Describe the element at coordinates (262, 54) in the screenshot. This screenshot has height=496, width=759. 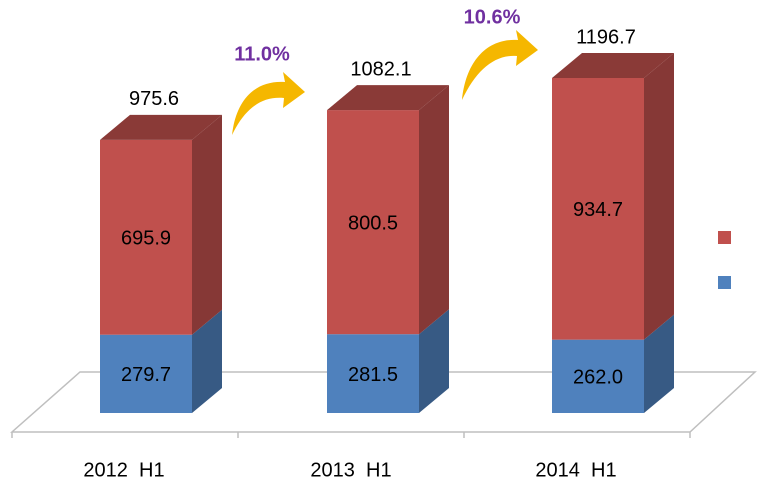
I see `growth-label: 11.0%` at that location.